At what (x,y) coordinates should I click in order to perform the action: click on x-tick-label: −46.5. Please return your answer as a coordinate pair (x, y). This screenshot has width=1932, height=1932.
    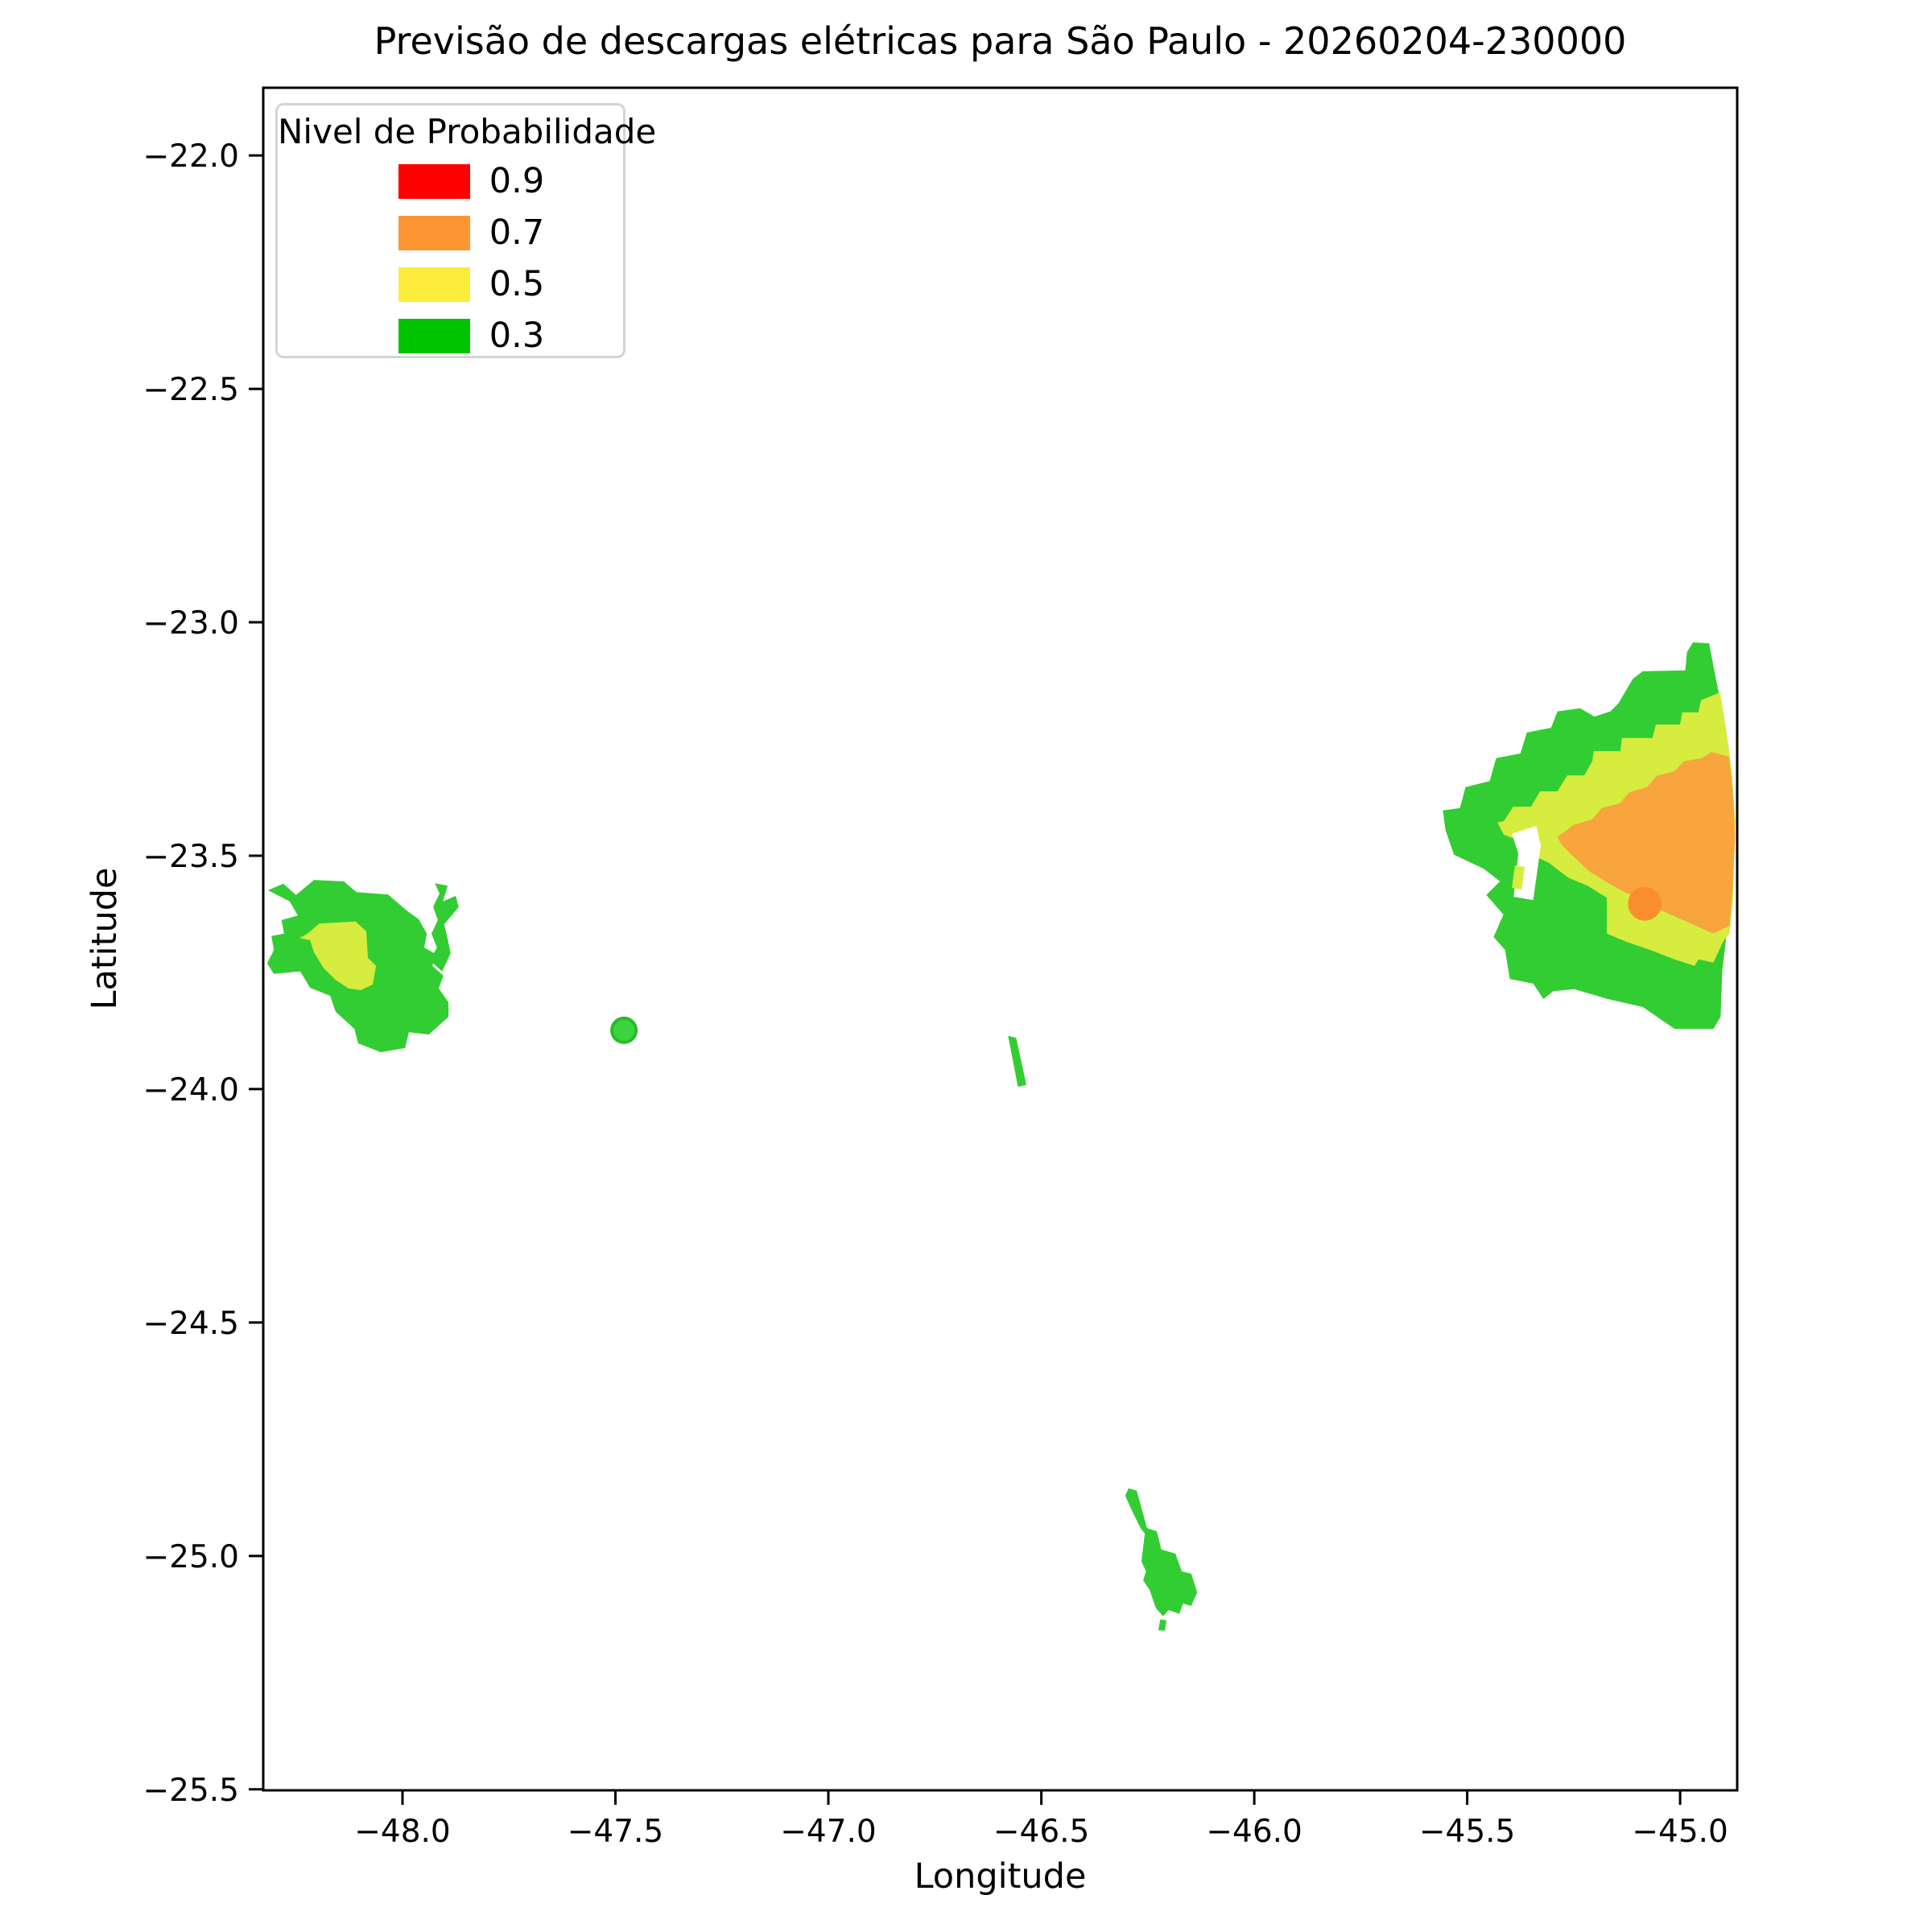
    Looking at the image, I should click on (1041, 1832).